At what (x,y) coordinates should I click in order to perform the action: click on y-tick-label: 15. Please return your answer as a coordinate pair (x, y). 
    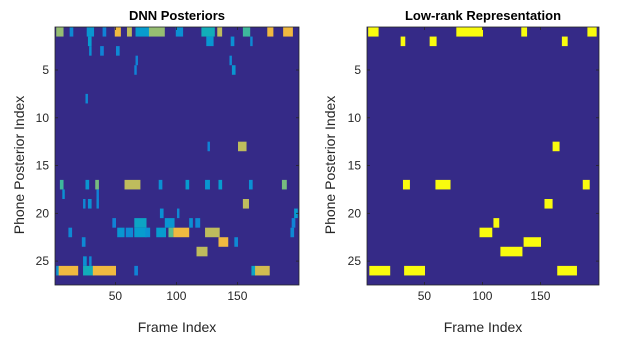
    Looking at the image, I should click on (43, 166).